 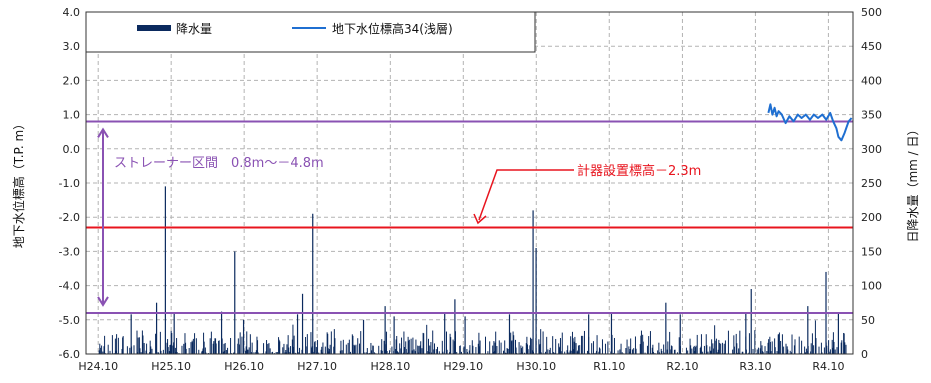 I want to click on y-left-tick-label: -6.0, so click(x=69, y=354).